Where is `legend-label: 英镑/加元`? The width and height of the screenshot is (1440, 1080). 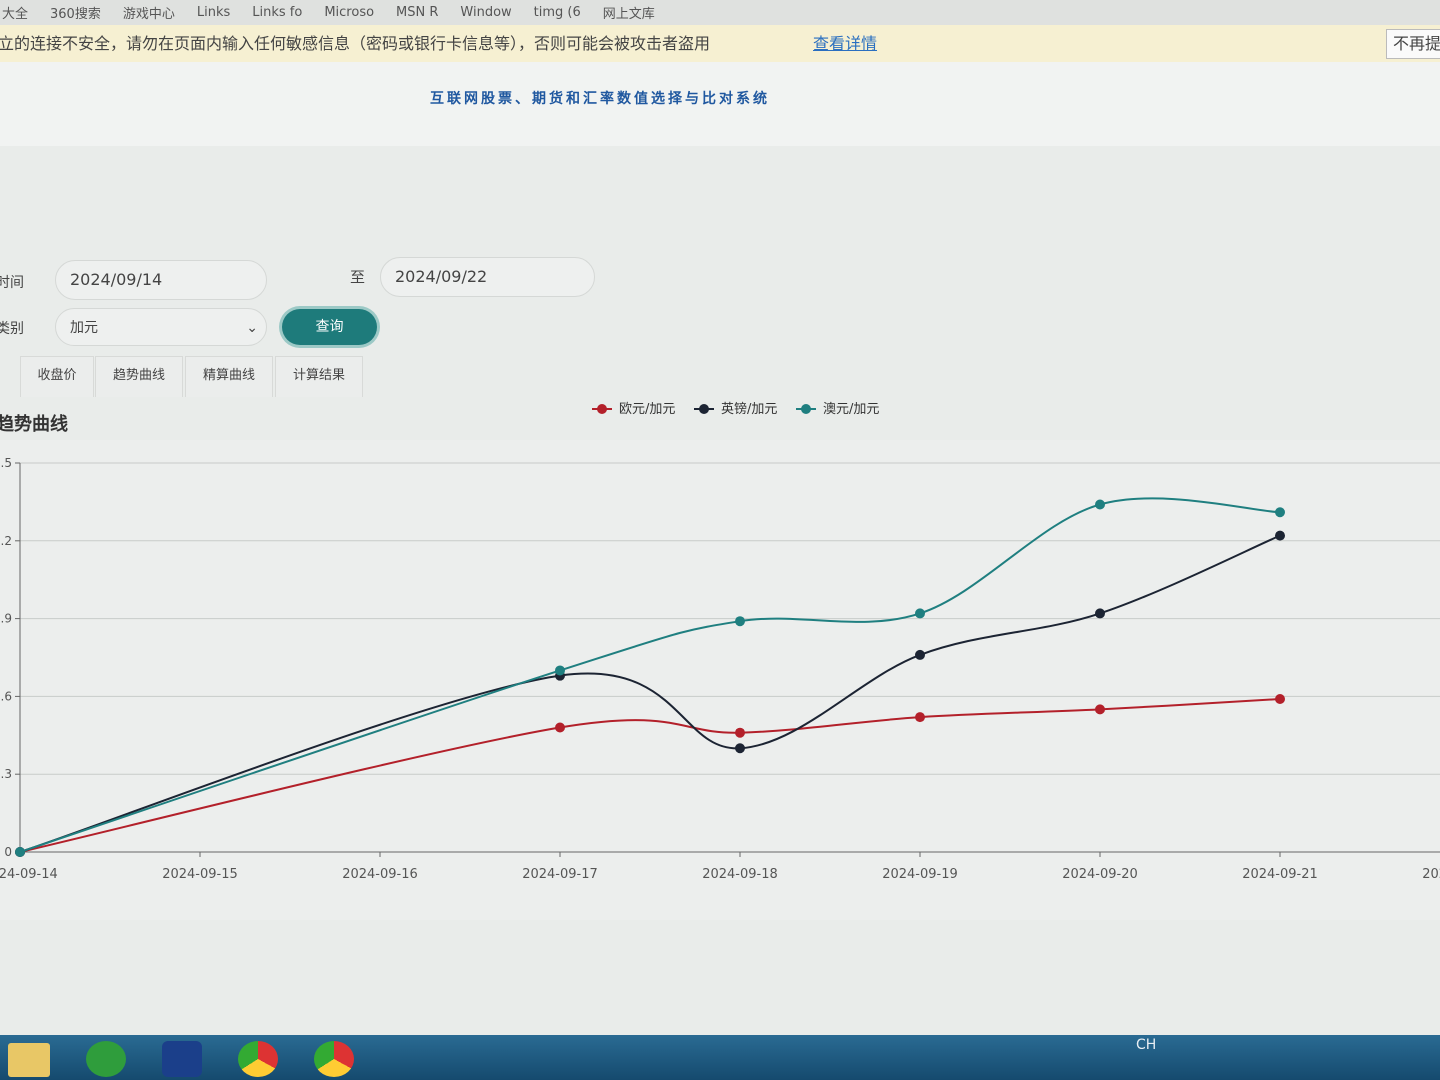
legend-label: 英镑/加元 is located at coordinates (749, 409).